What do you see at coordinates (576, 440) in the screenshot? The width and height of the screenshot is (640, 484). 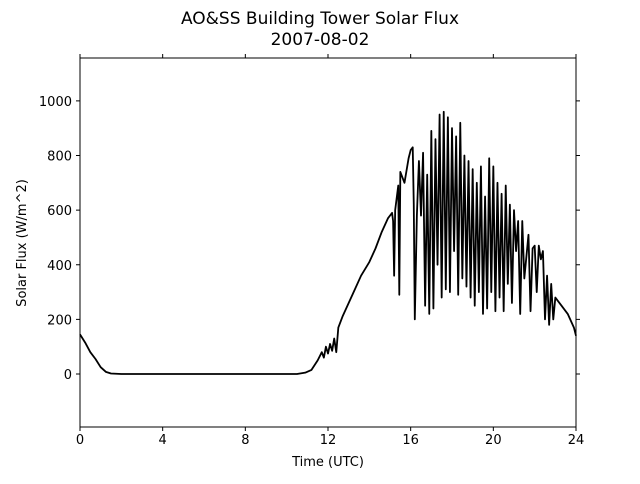 I see `x-tick-label: 24` at bounding box center [576, 440].